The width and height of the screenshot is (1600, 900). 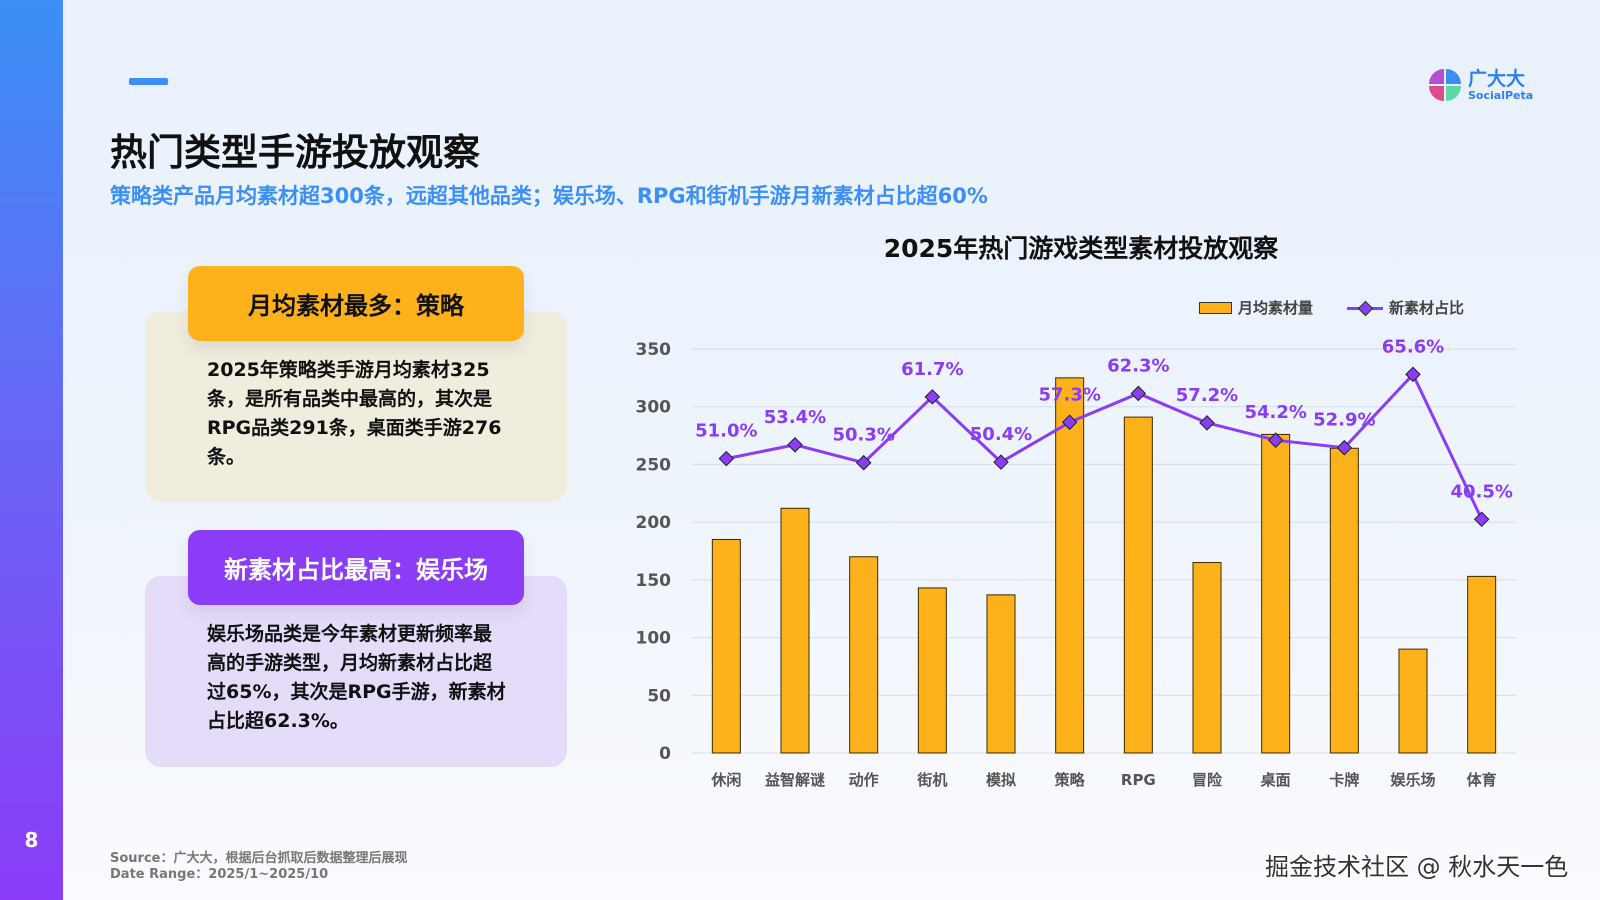 I want to click on x-tick-label: 体育, so click(x=1482, y=780).